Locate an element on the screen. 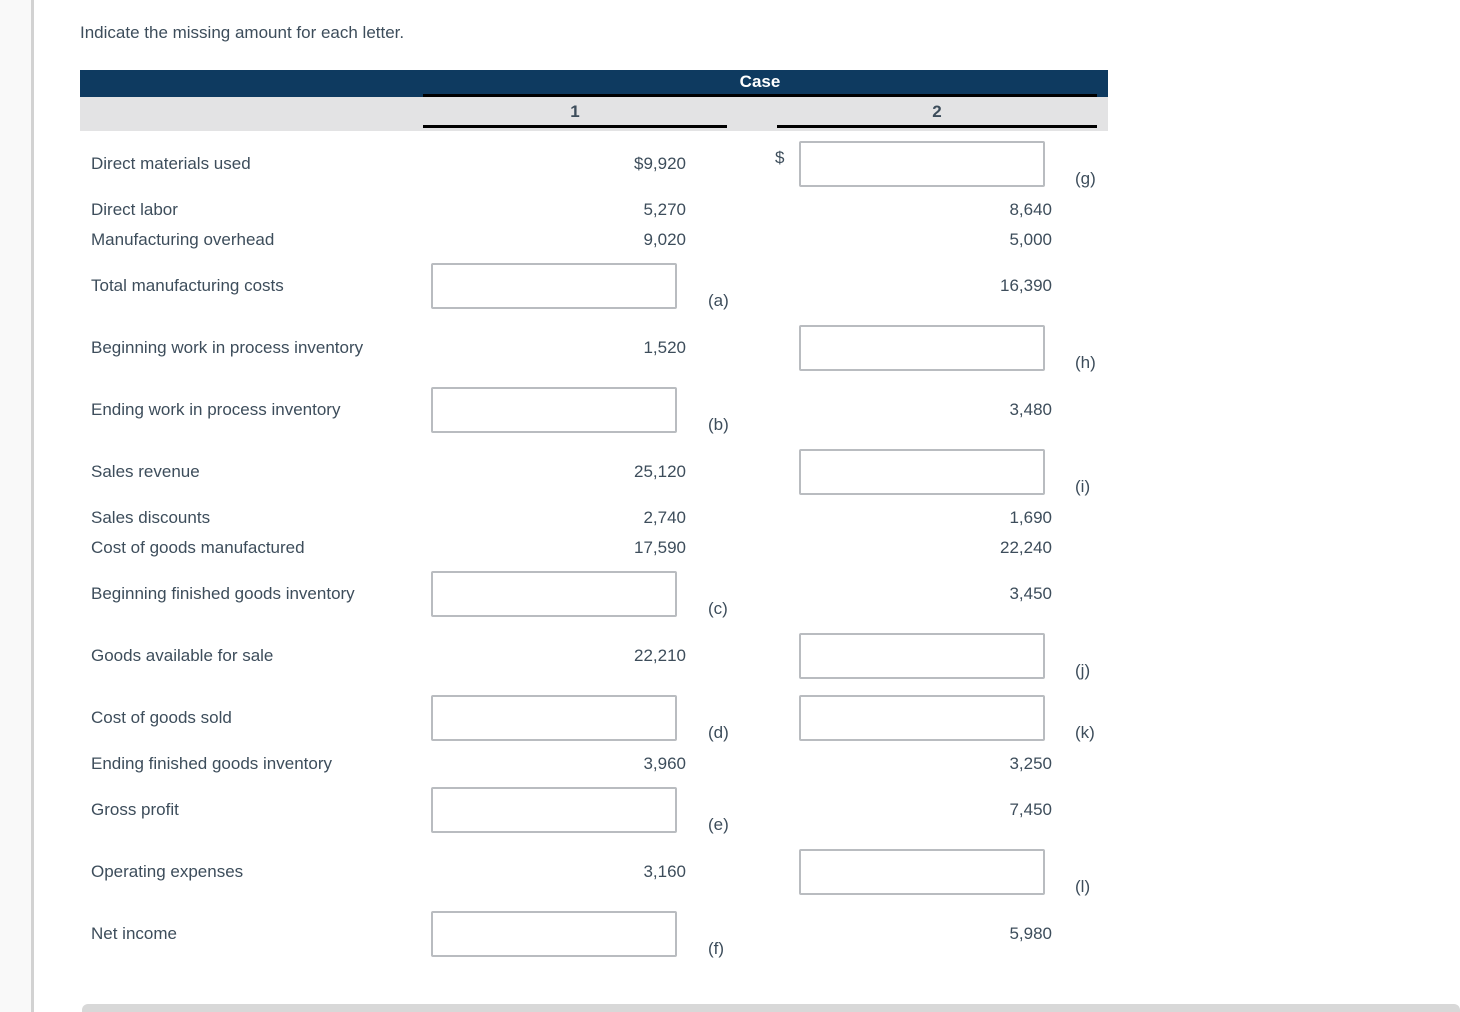  row-label: Direct materials used is located at coordinates (171, 163).